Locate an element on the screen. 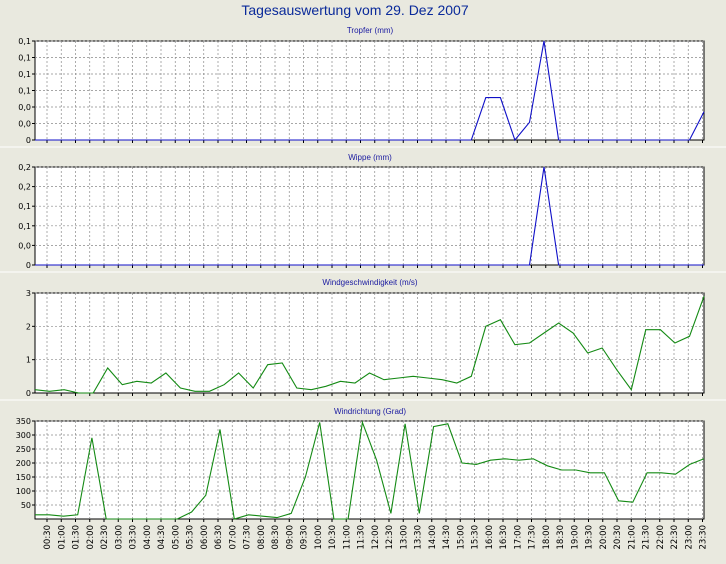 The width and height of the screenshot is (726, 564). x-tick-label: 08:00 is located at coordinates (262, 537).